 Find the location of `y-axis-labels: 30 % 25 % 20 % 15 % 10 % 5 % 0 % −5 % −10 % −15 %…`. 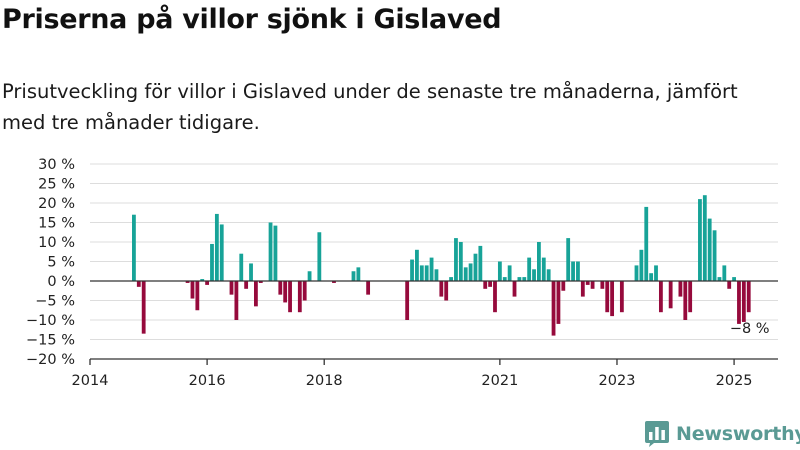

y-axis-labels: 30 % 25 % 20 % 15 % 10 % 5 % 0 % −5 % −10 % −15 %… is located at coordinates (50, 262).